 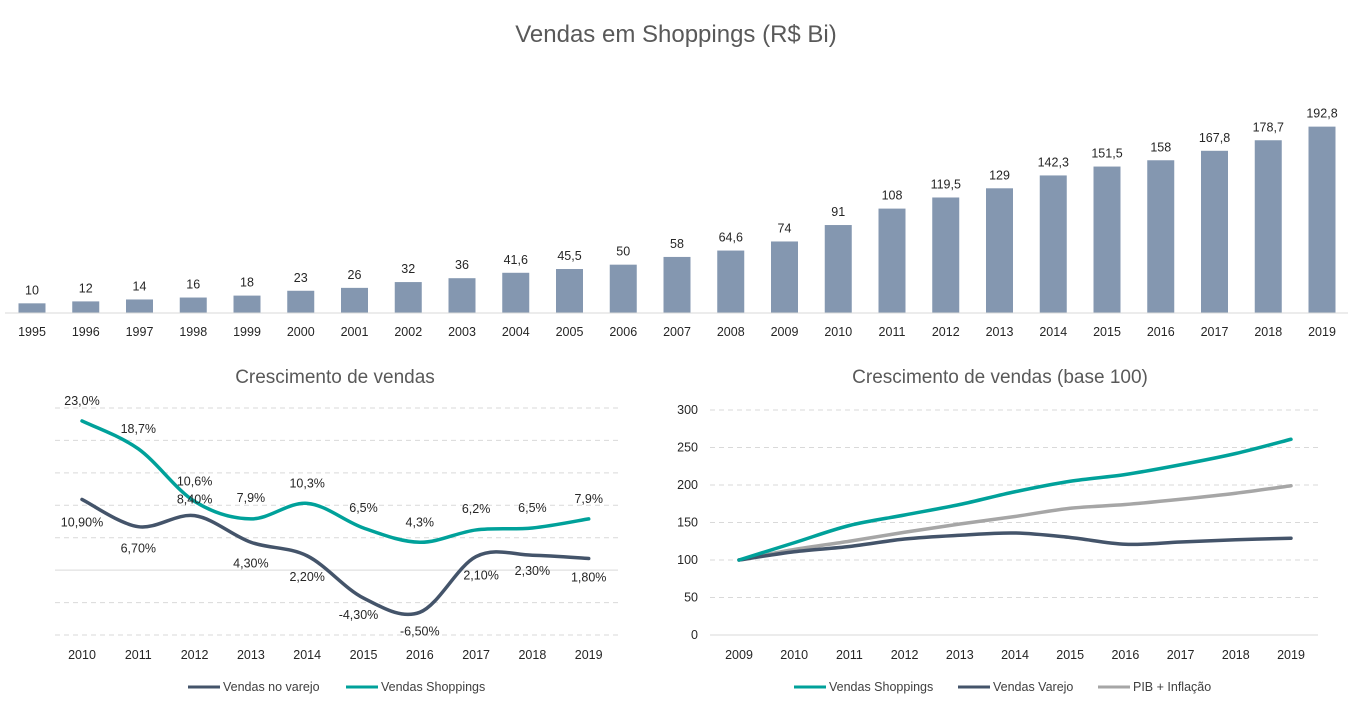 What do you see at coordinates (694, 635) in the screenshot?
I see `base100-ytick-0: 0` at bounding box center [694, 635].